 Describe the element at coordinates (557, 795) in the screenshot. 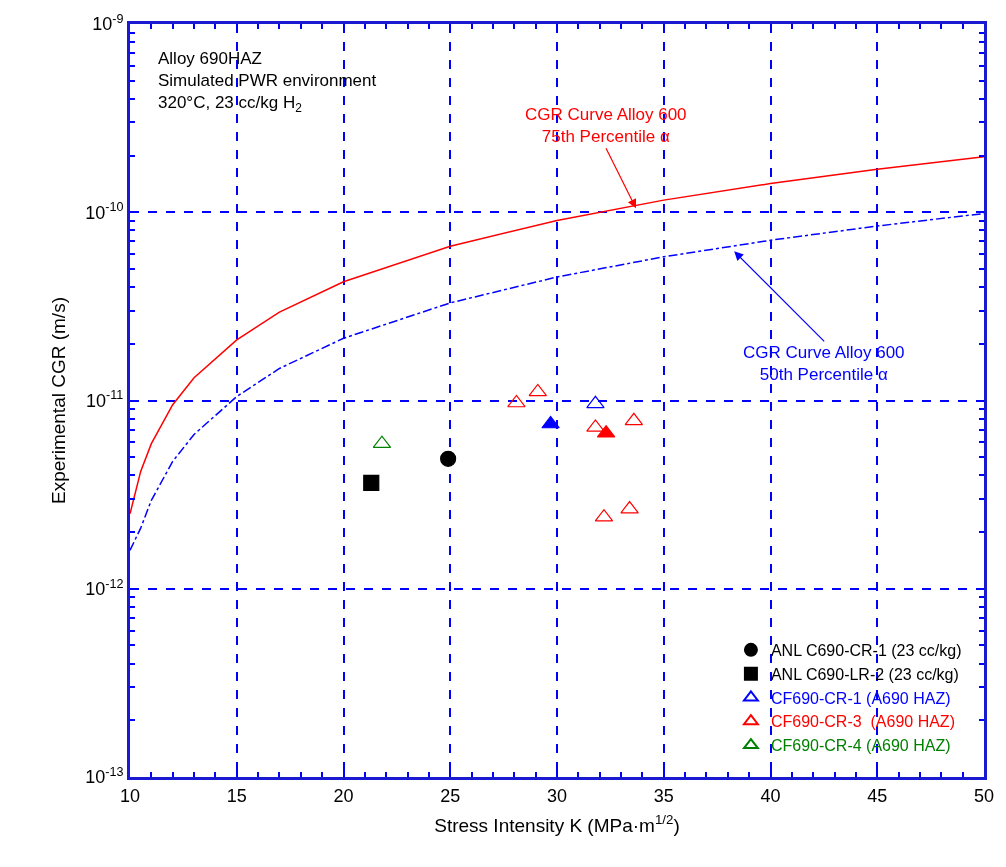

I see `x-tick-label: 30` at that location.